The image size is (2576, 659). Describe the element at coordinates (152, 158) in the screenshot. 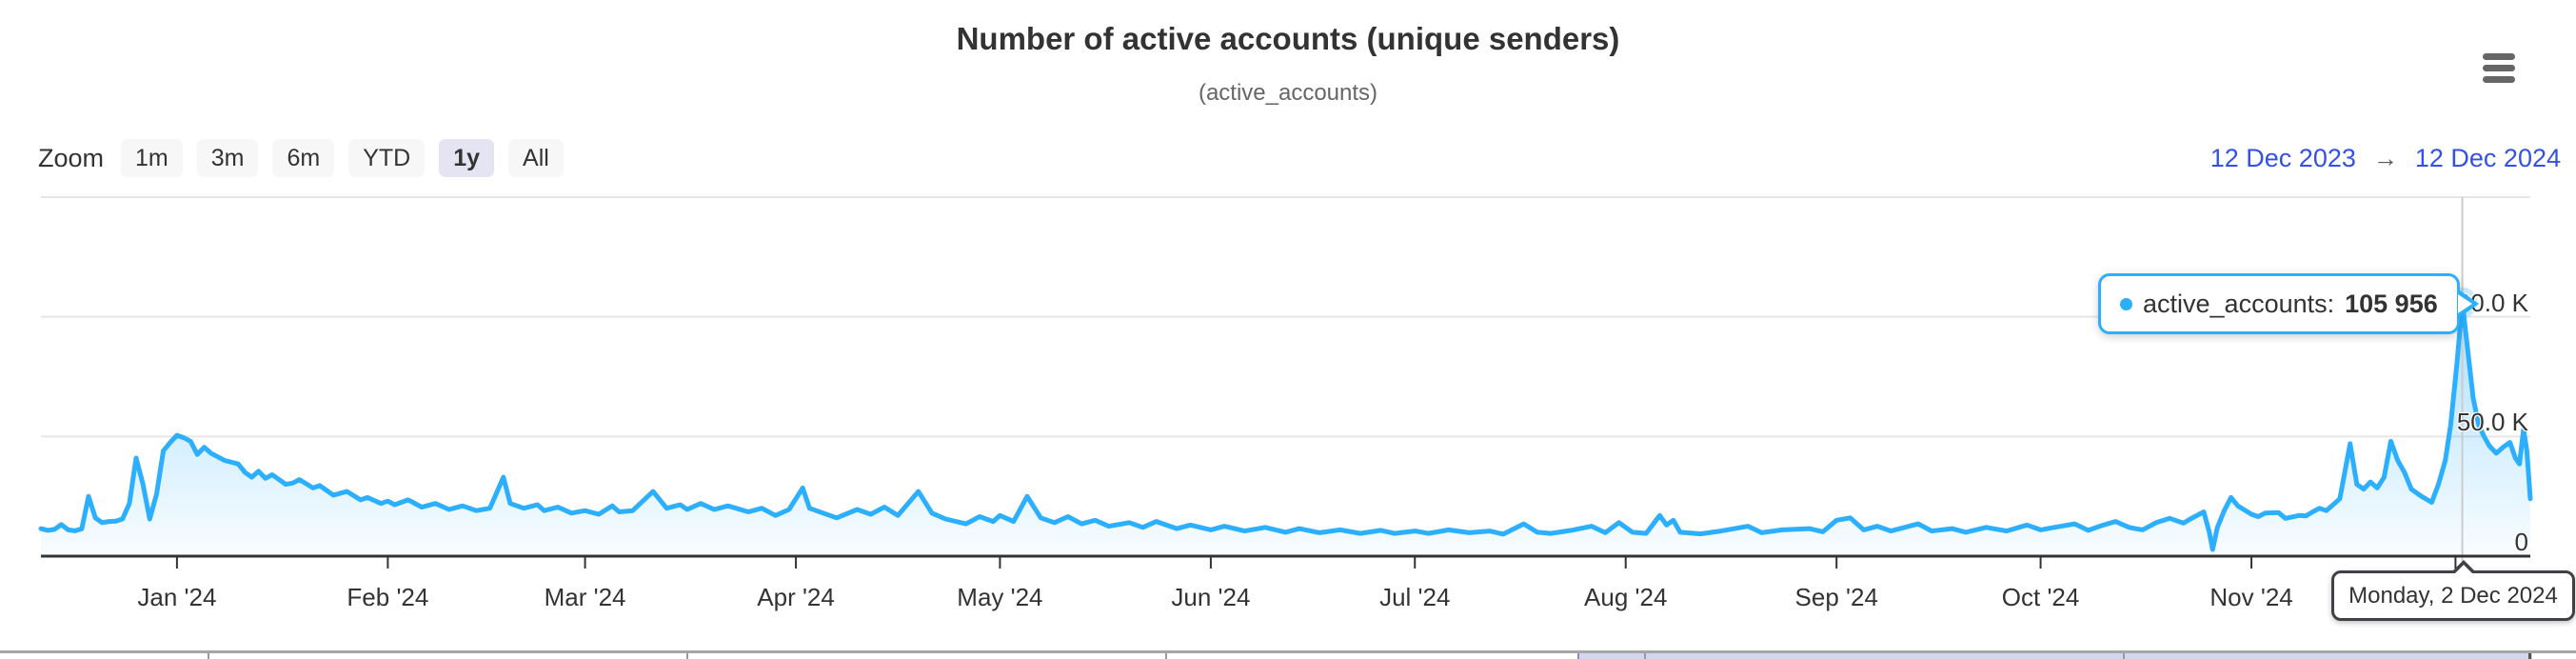

I see `range-button-1m: 1m` at that location.